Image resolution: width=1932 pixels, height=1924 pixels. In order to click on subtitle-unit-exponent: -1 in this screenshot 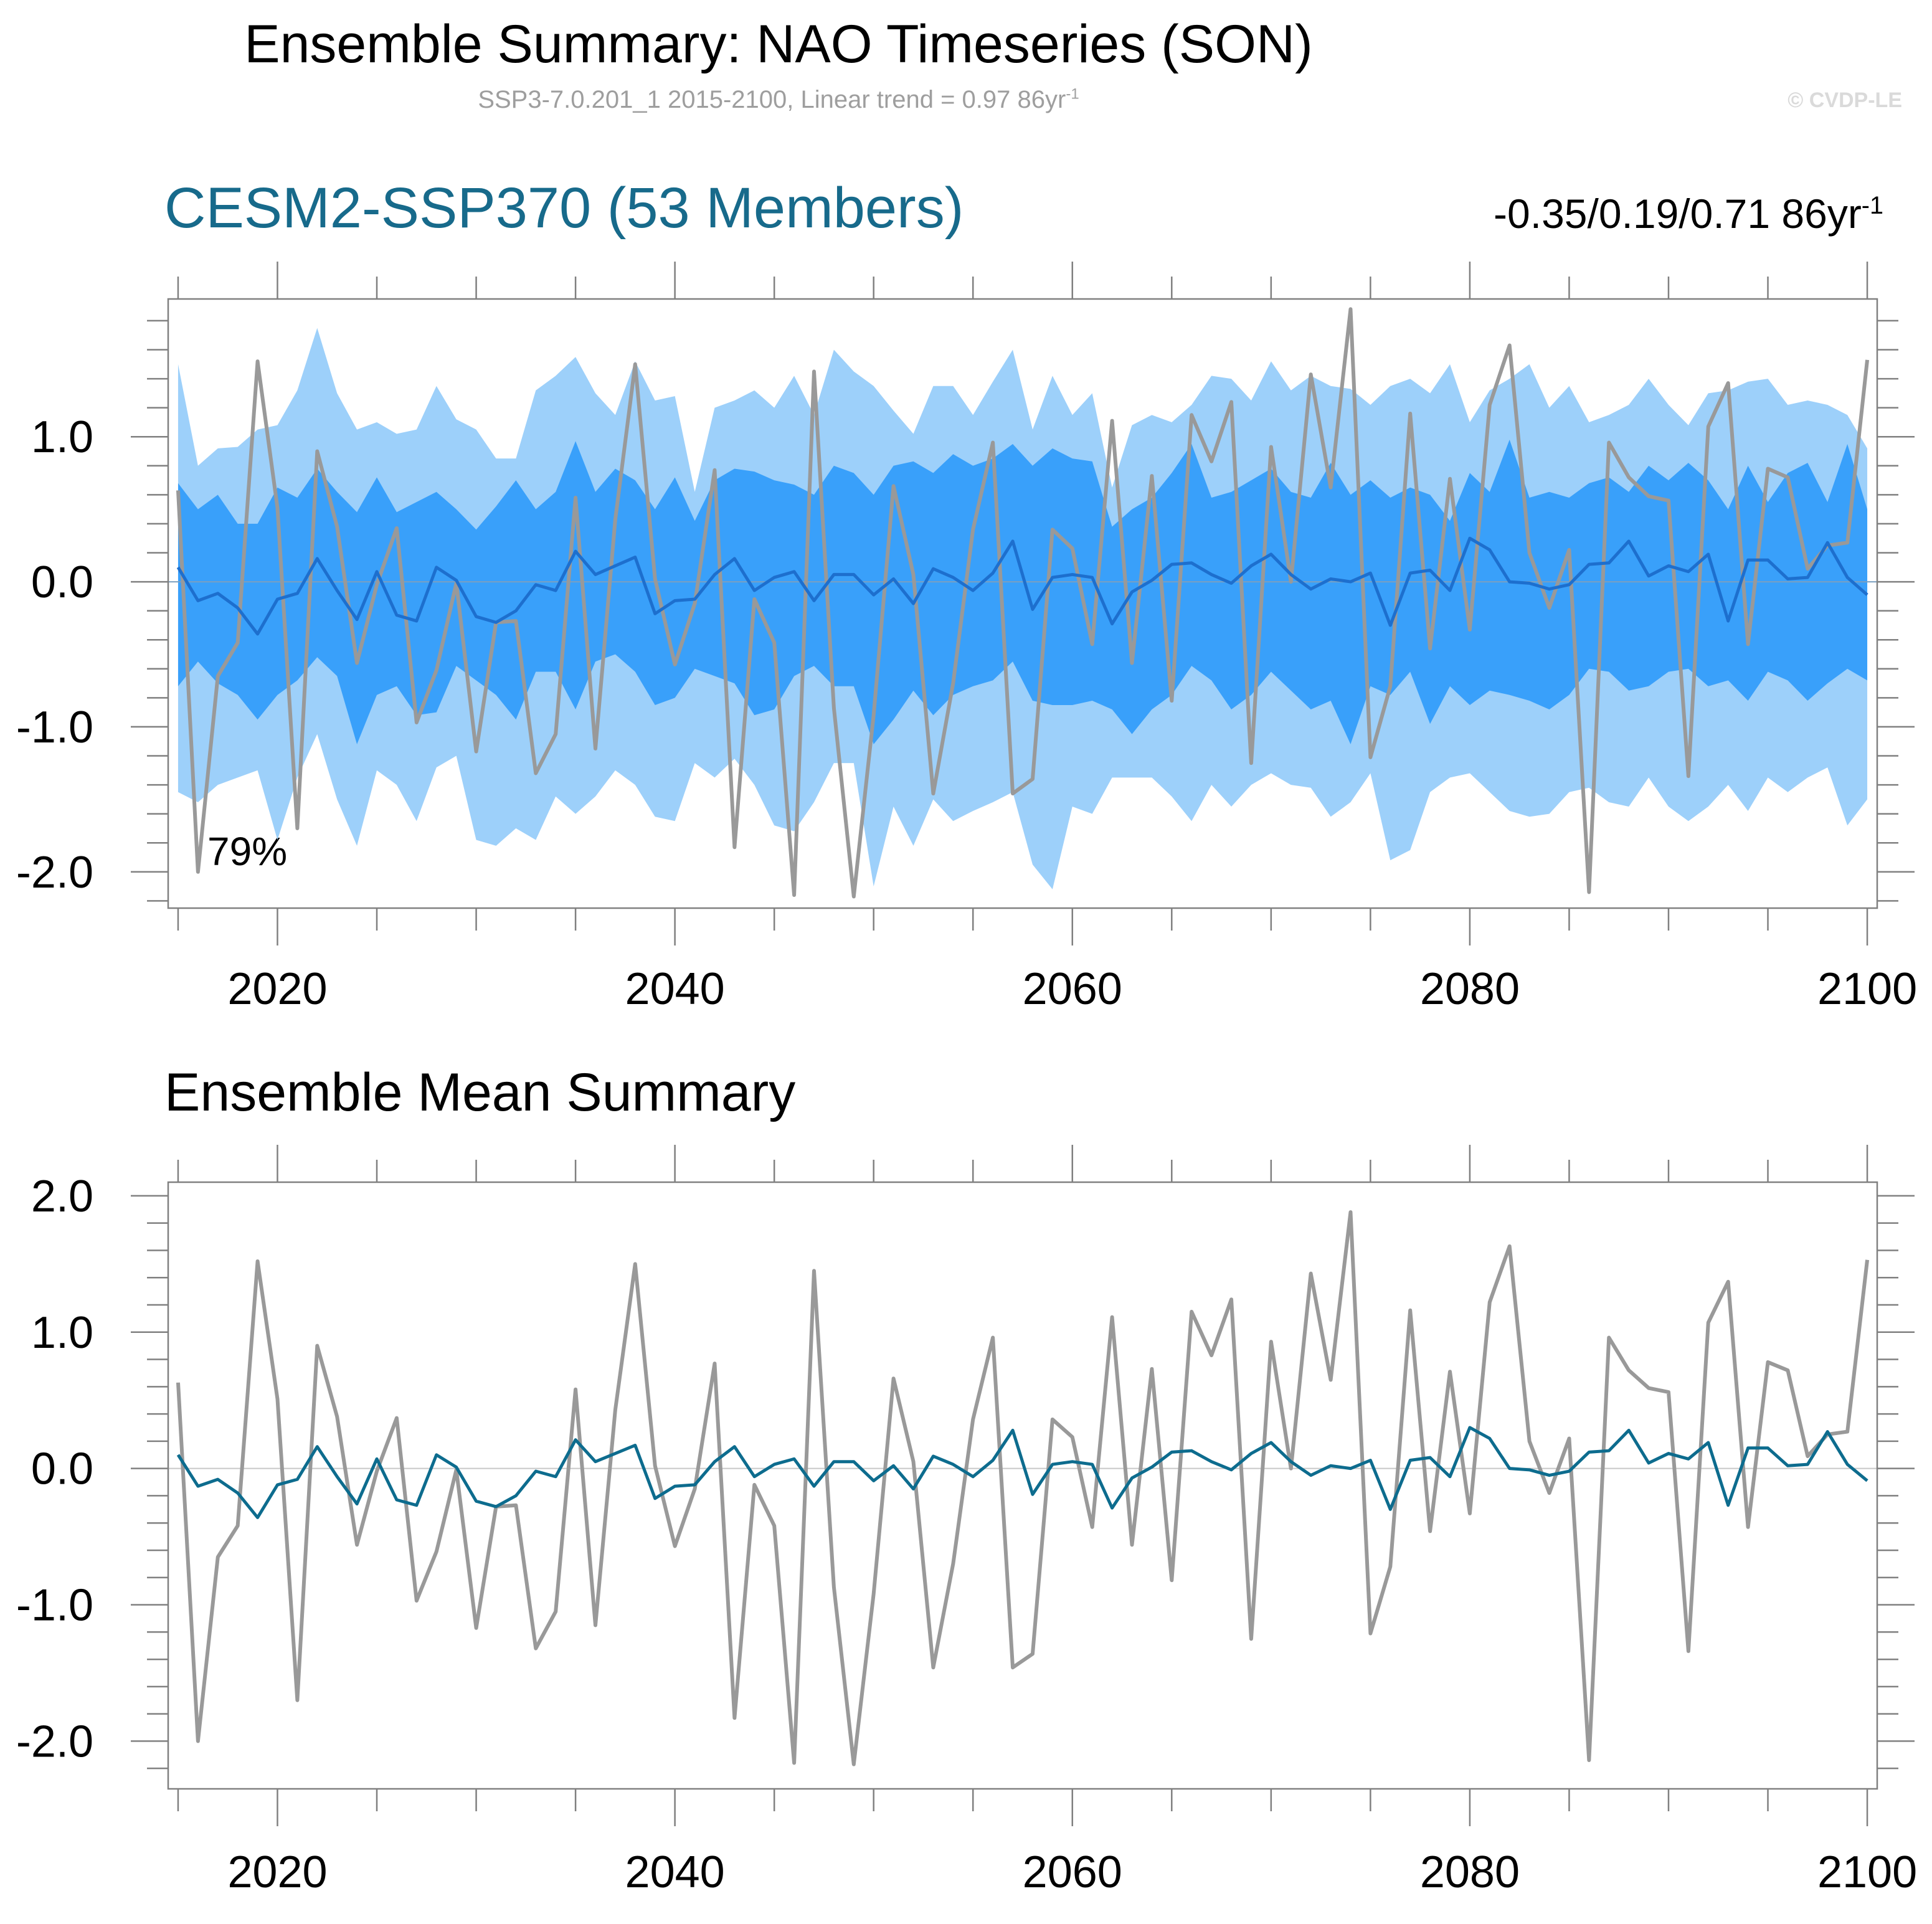, I will do `click(1072, 94)`.